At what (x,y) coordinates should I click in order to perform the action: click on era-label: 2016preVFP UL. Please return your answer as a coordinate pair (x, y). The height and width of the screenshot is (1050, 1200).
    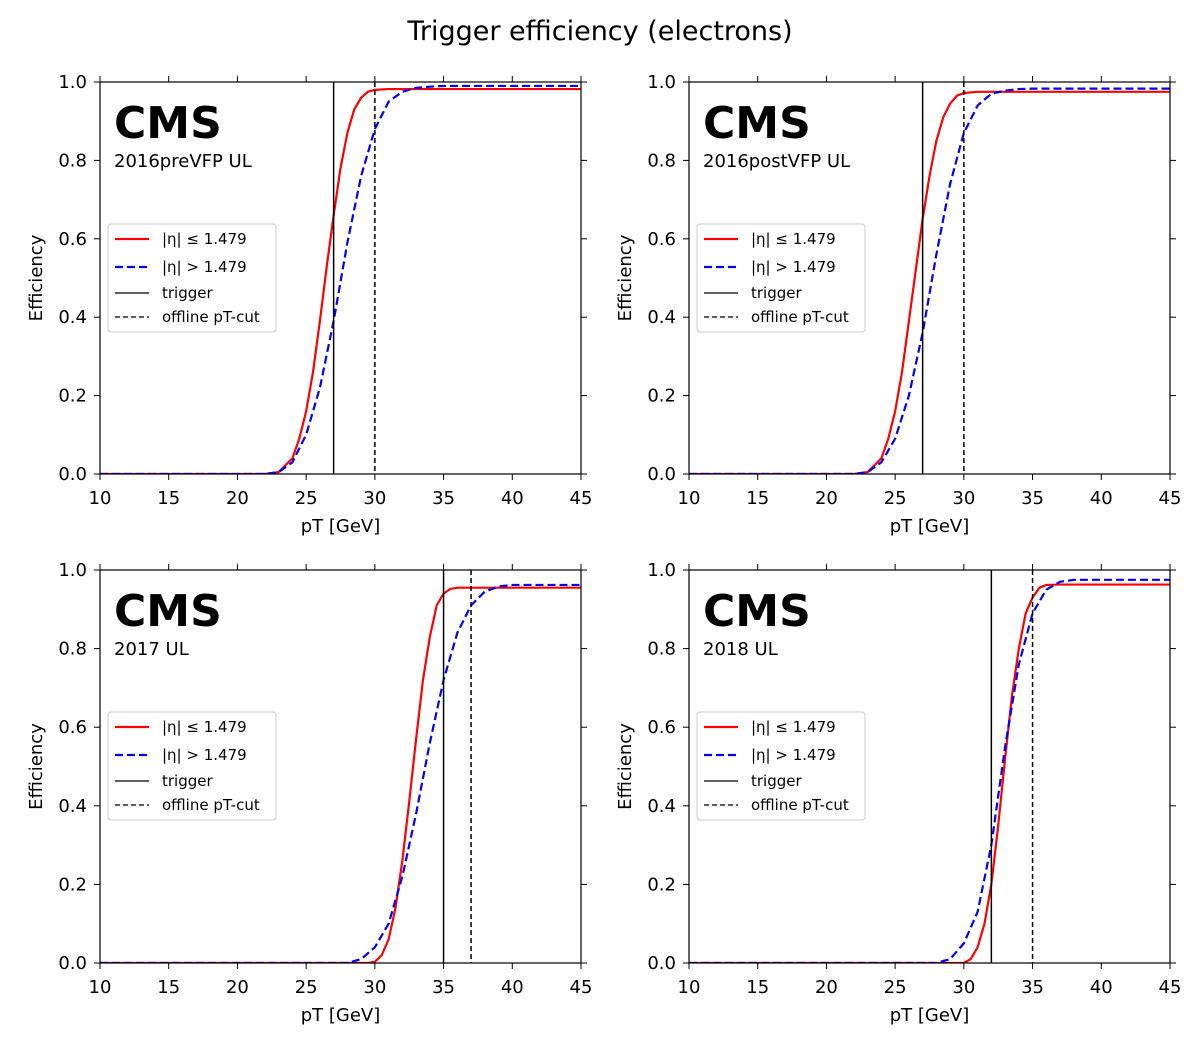
    Looking at the image, I should click on (183, 161).